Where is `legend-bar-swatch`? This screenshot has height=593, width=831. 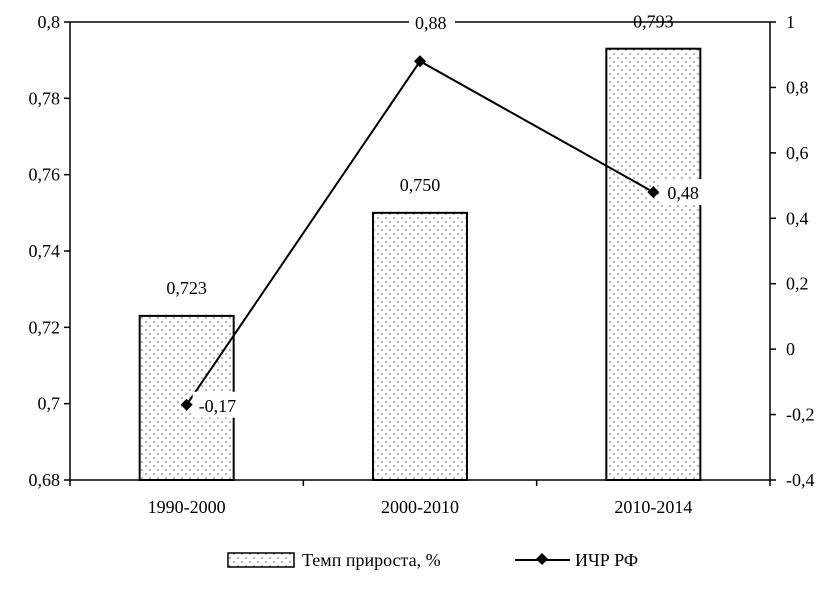 legend-bar-swatch is located at coordinates (261, 560).